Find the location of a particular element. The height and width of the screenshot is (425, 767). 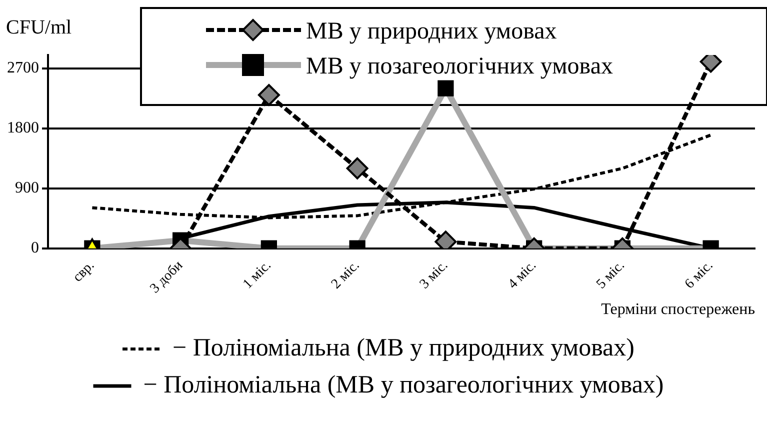

x-tick-label: 3 міс. is located at coordinates (434, 275).